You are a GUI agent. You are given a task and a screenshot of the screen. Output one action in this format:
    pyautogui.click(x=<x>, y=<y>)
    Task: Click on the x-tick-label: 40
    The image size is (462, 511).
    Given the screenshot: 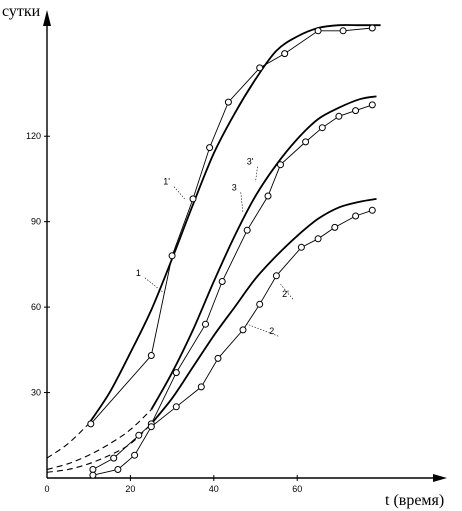 What is the action you would take?
    pyautogui.click(x=214, y=489)
    